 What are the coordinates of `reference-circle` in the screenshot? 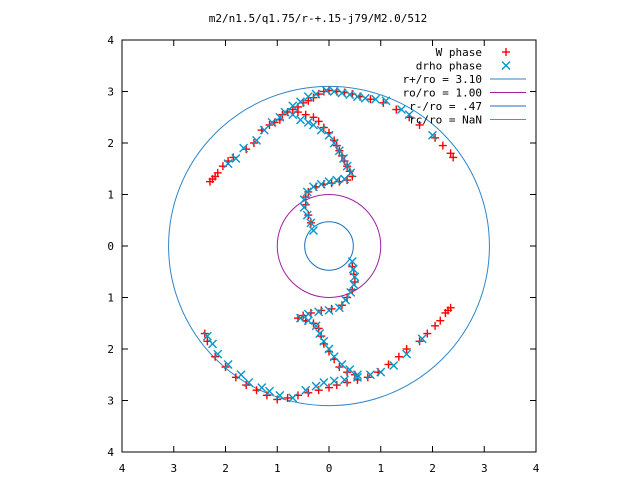 It's located at (329, 246).